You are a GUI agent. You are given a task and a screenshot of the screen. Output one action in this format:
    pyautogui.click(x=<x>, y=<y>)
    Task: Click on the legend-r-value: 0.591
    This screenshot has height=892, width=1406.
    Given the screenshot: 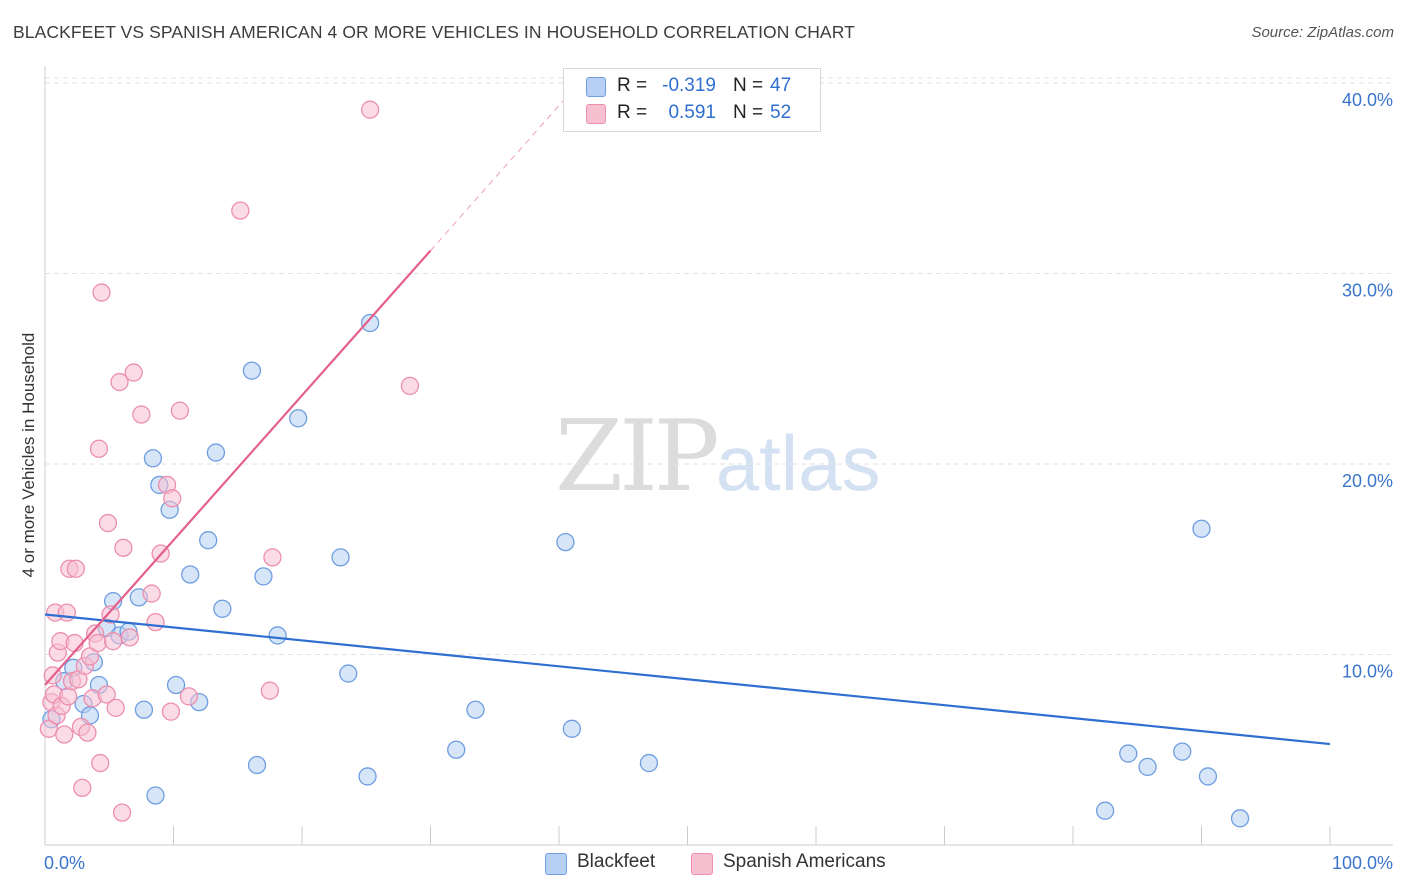 What is the action you would take?
    pyautogui.click(x=692, y=112)
    